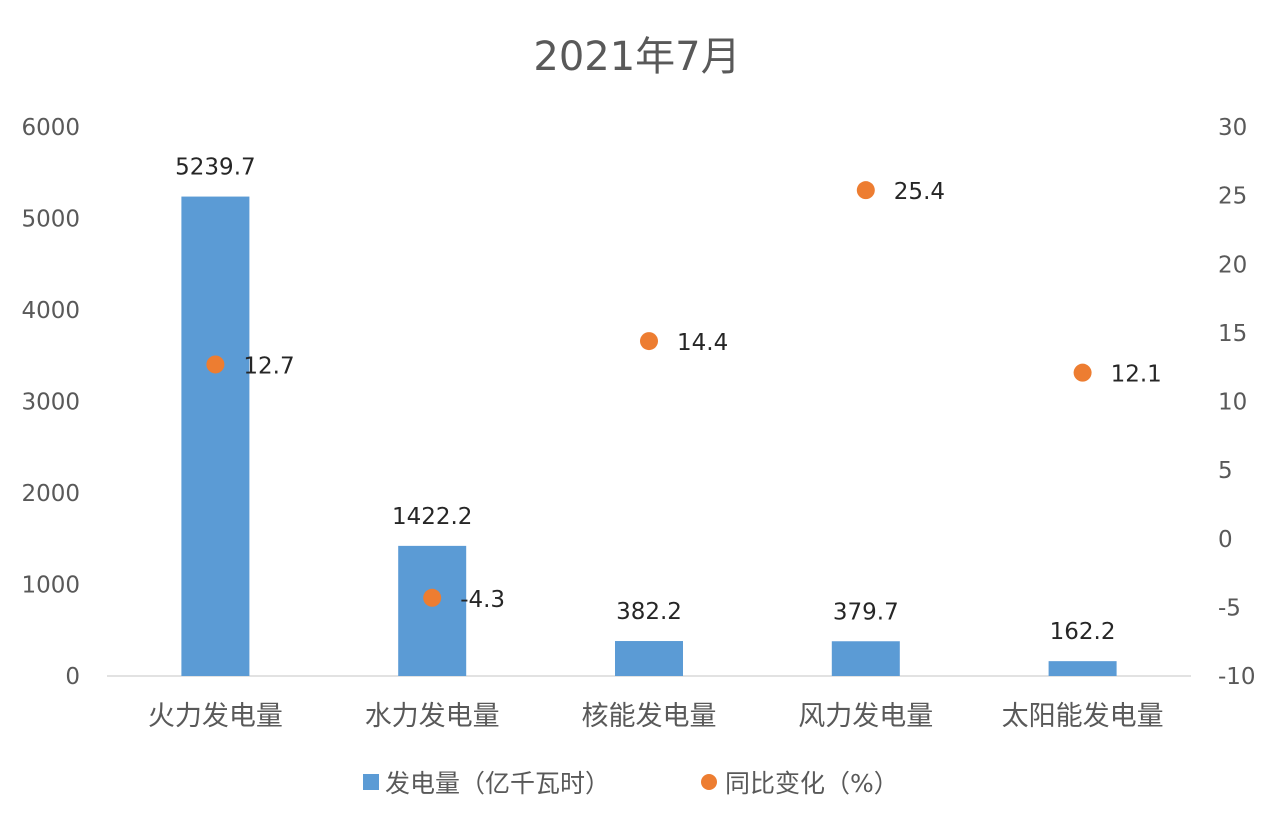 Image resolution: width=1280 pixels, height=832 pixels. I want to click on left-tick-label: 2000, so click(50, 494).